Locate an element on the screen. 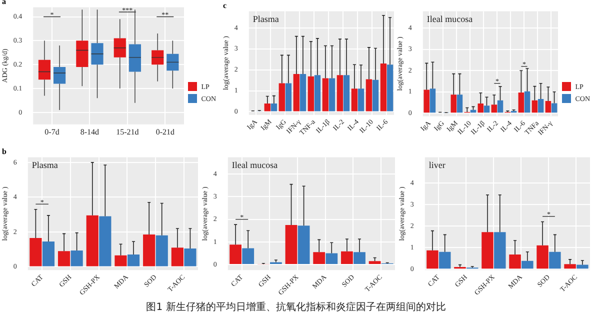  x-tick-label: 8-14d is located at coordinates (90, 131).